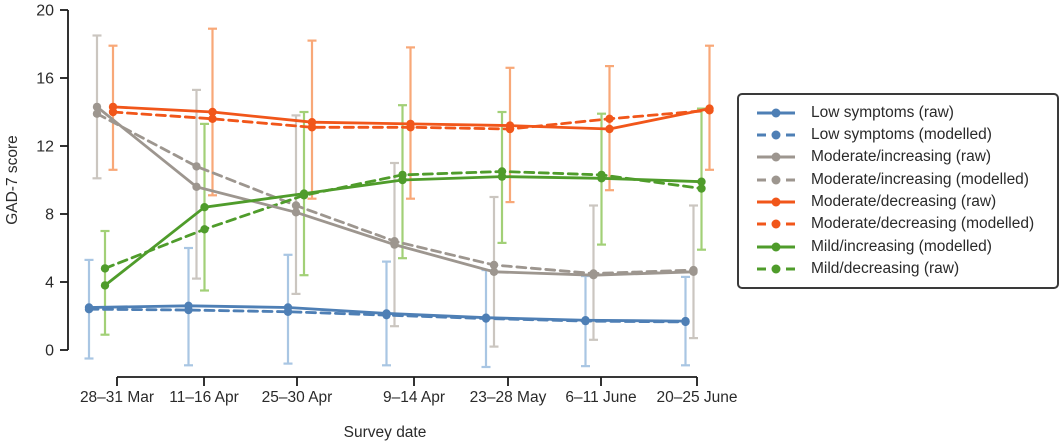  I want to click on series-low-symptoms-raw, so click(387, 313).